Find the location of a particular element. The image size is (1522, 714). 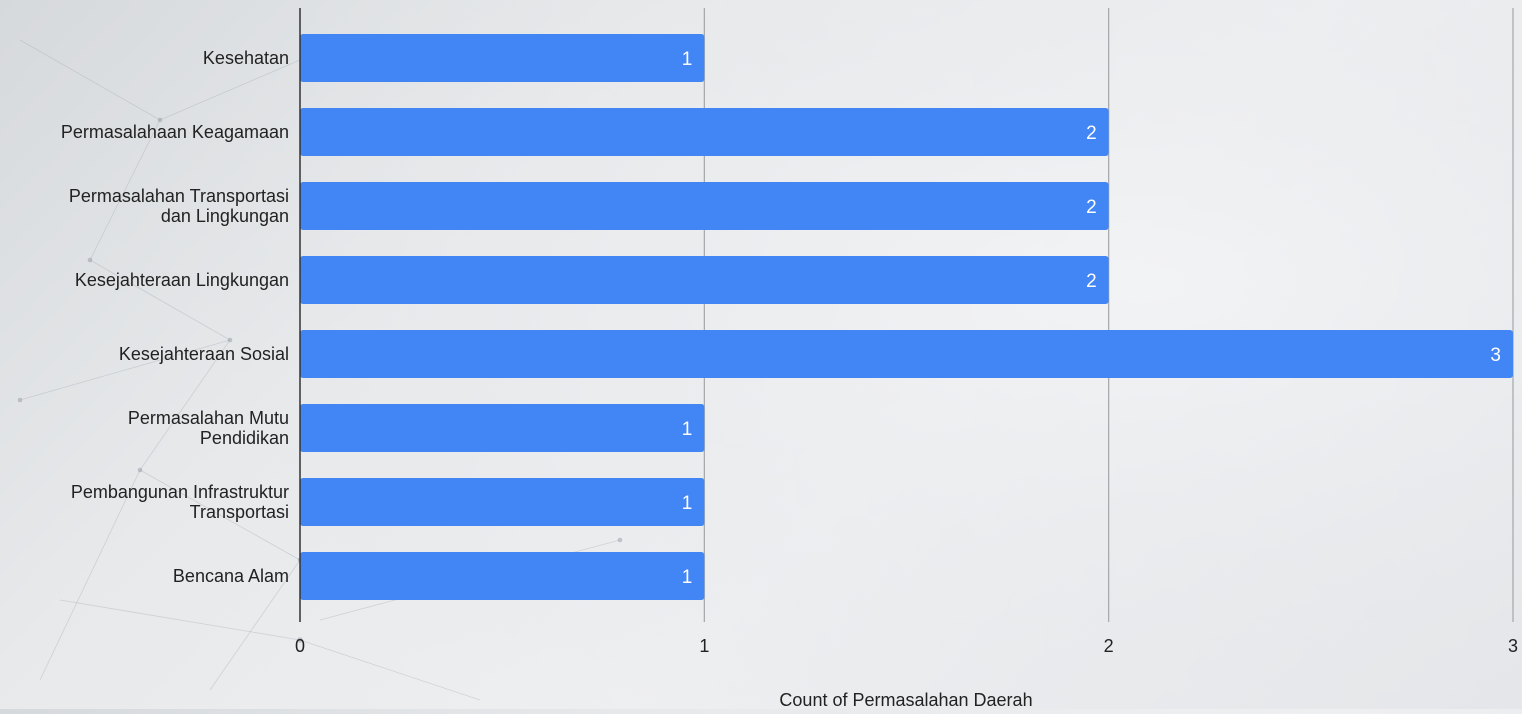

category-label: Pendidikan is located at coordinates (244, 438).